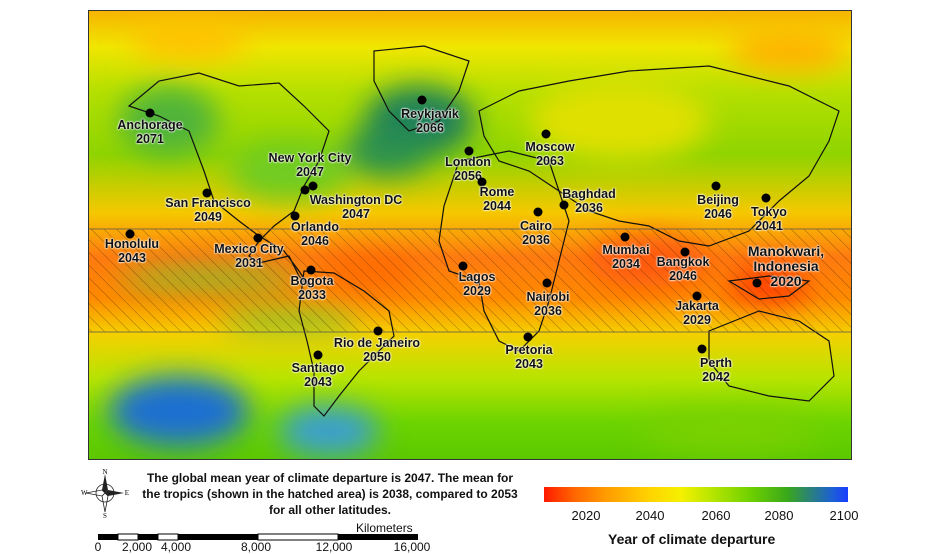 The width and height of the screenshot is (950, 554). What do you see at coordinates (430, 121) in the screenshot?
I see `city-label-reykjavik: Reykjavik 2066` at bounding box center [430, 121].